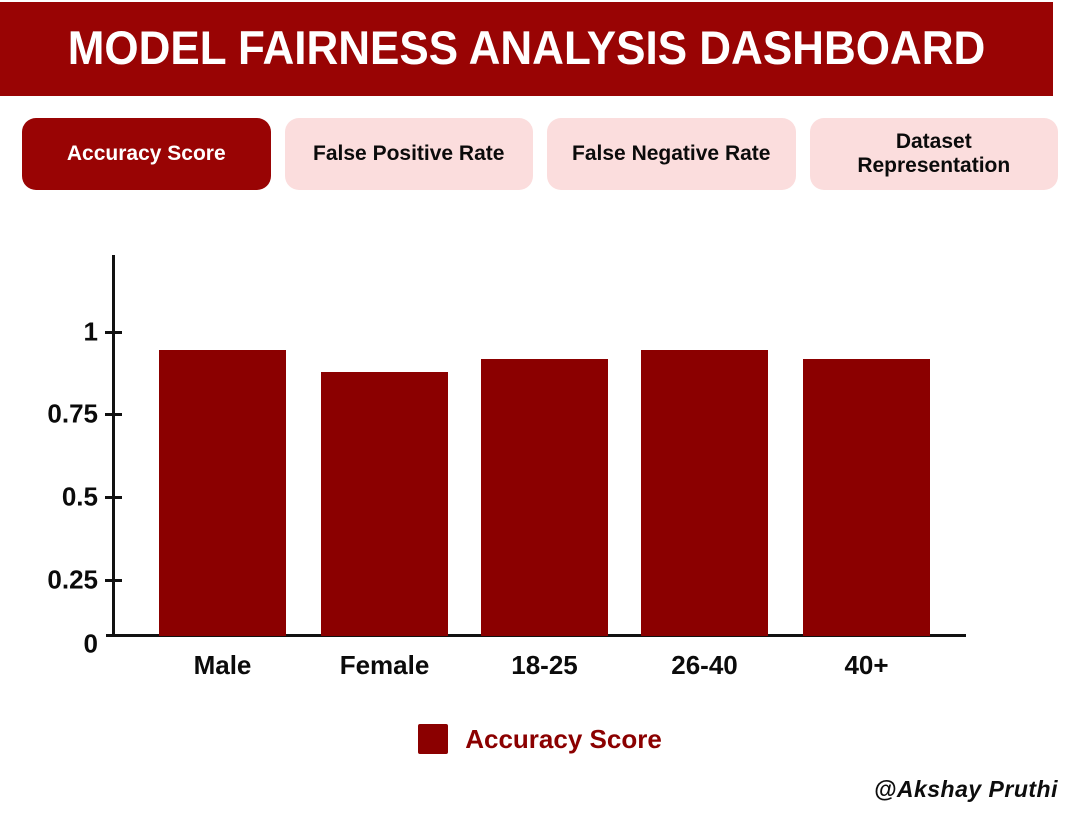 The width and height of the screenshot is (1080, 825). I want to click on y-tick-label: 0.5, so click(79, 496).